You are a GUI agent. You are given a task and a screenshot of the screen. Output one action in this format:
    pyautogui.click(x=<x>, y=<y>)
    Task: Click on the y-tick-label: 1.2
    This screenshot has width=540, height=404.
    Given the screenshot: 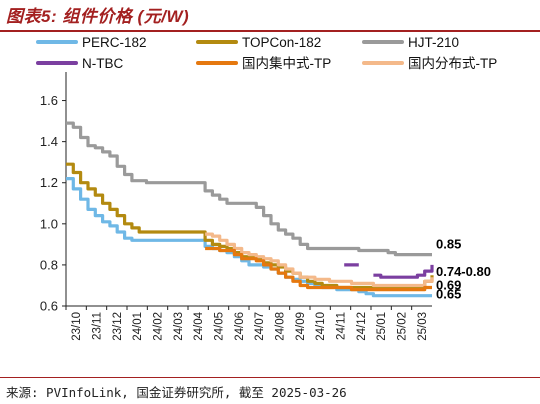 What is the action you would take?
    pyautogui.click(x=49, y=182)
    